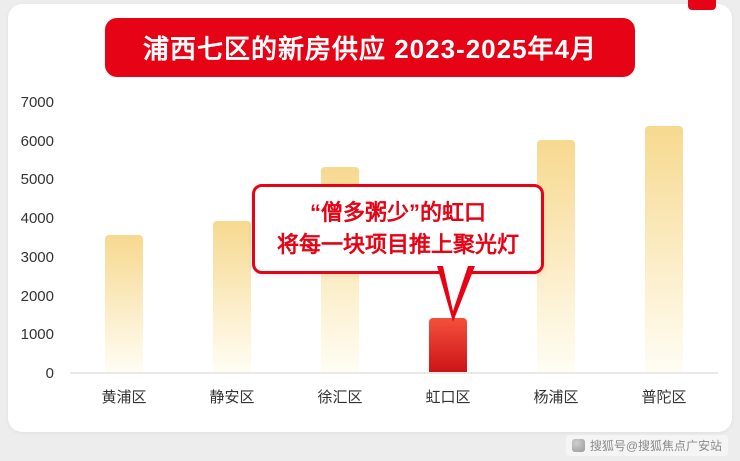 This screenshot has height=461, width=740. Describe the element at coordinates (702, 5) in the screenshot. I see `corner-ribbon` at that location.